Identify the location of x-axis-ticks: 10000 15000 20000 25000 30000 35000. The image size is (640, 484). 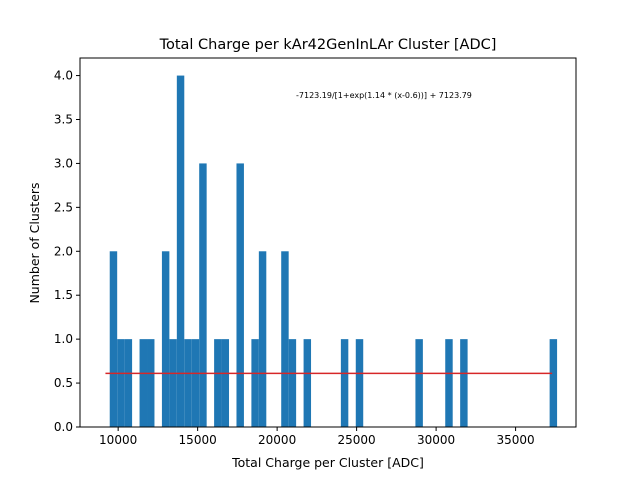
(317, 437).